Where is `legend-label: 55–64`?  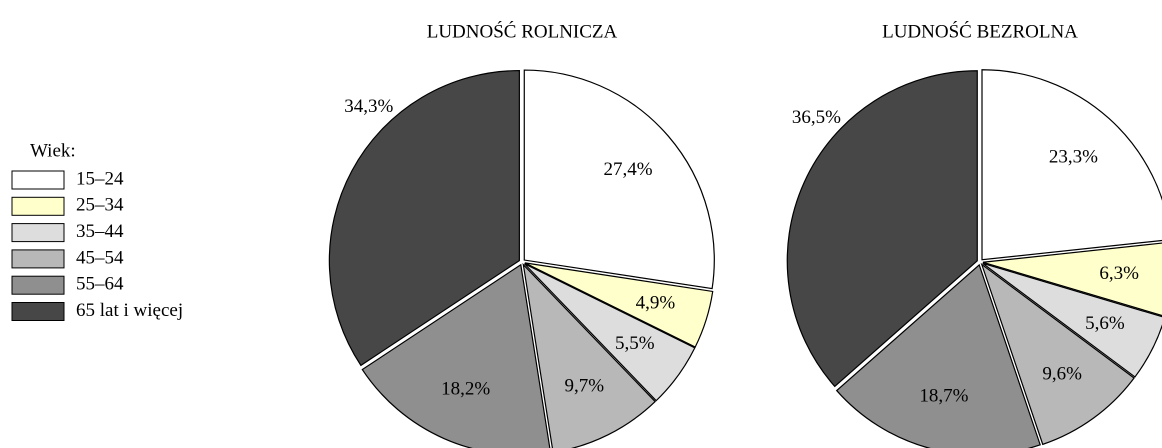 legend-label: 55–64 is located at coordinates (100, 284).